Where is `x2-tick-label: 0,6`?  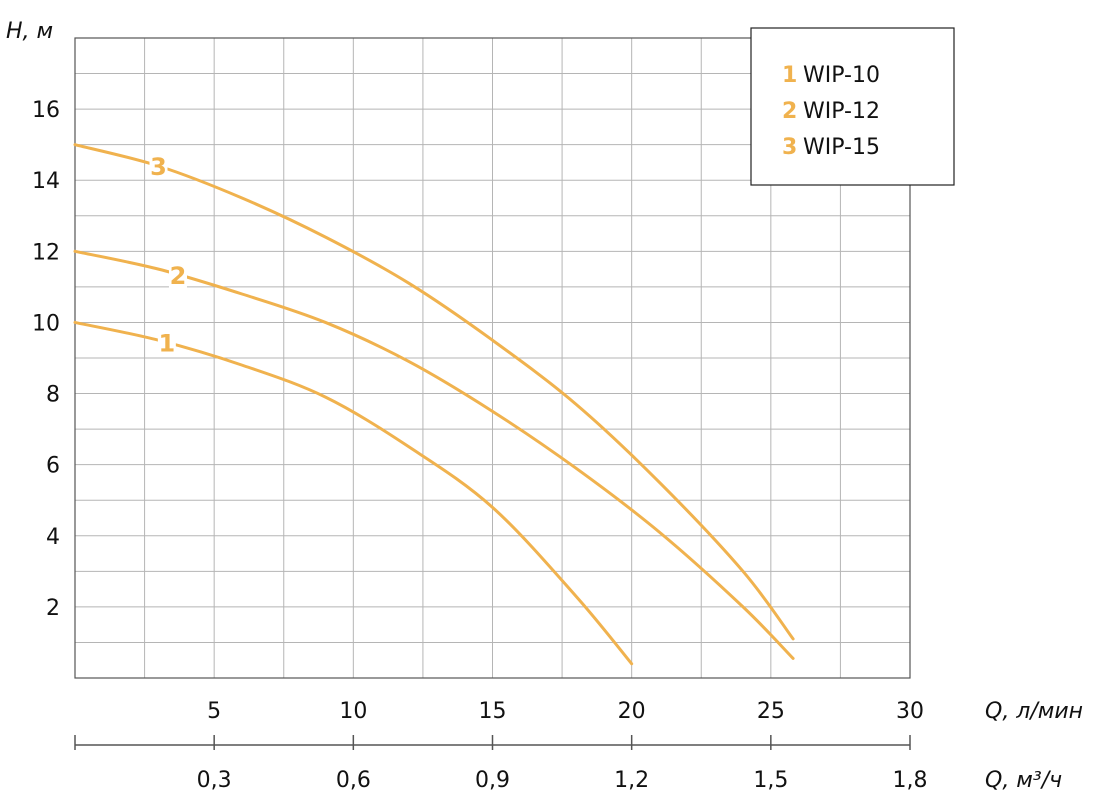
x2-tick-label: 0,6 is located at coordinates (353, 780).